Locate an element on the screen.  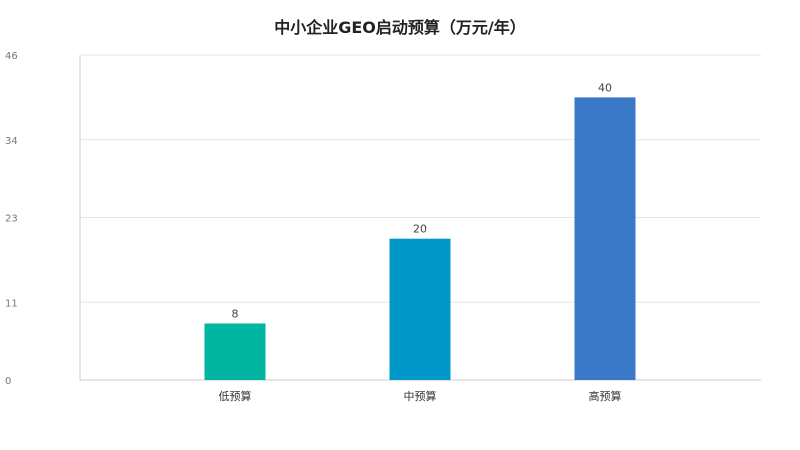
y-tick-label: 34 is located at coordinates (11, 141).